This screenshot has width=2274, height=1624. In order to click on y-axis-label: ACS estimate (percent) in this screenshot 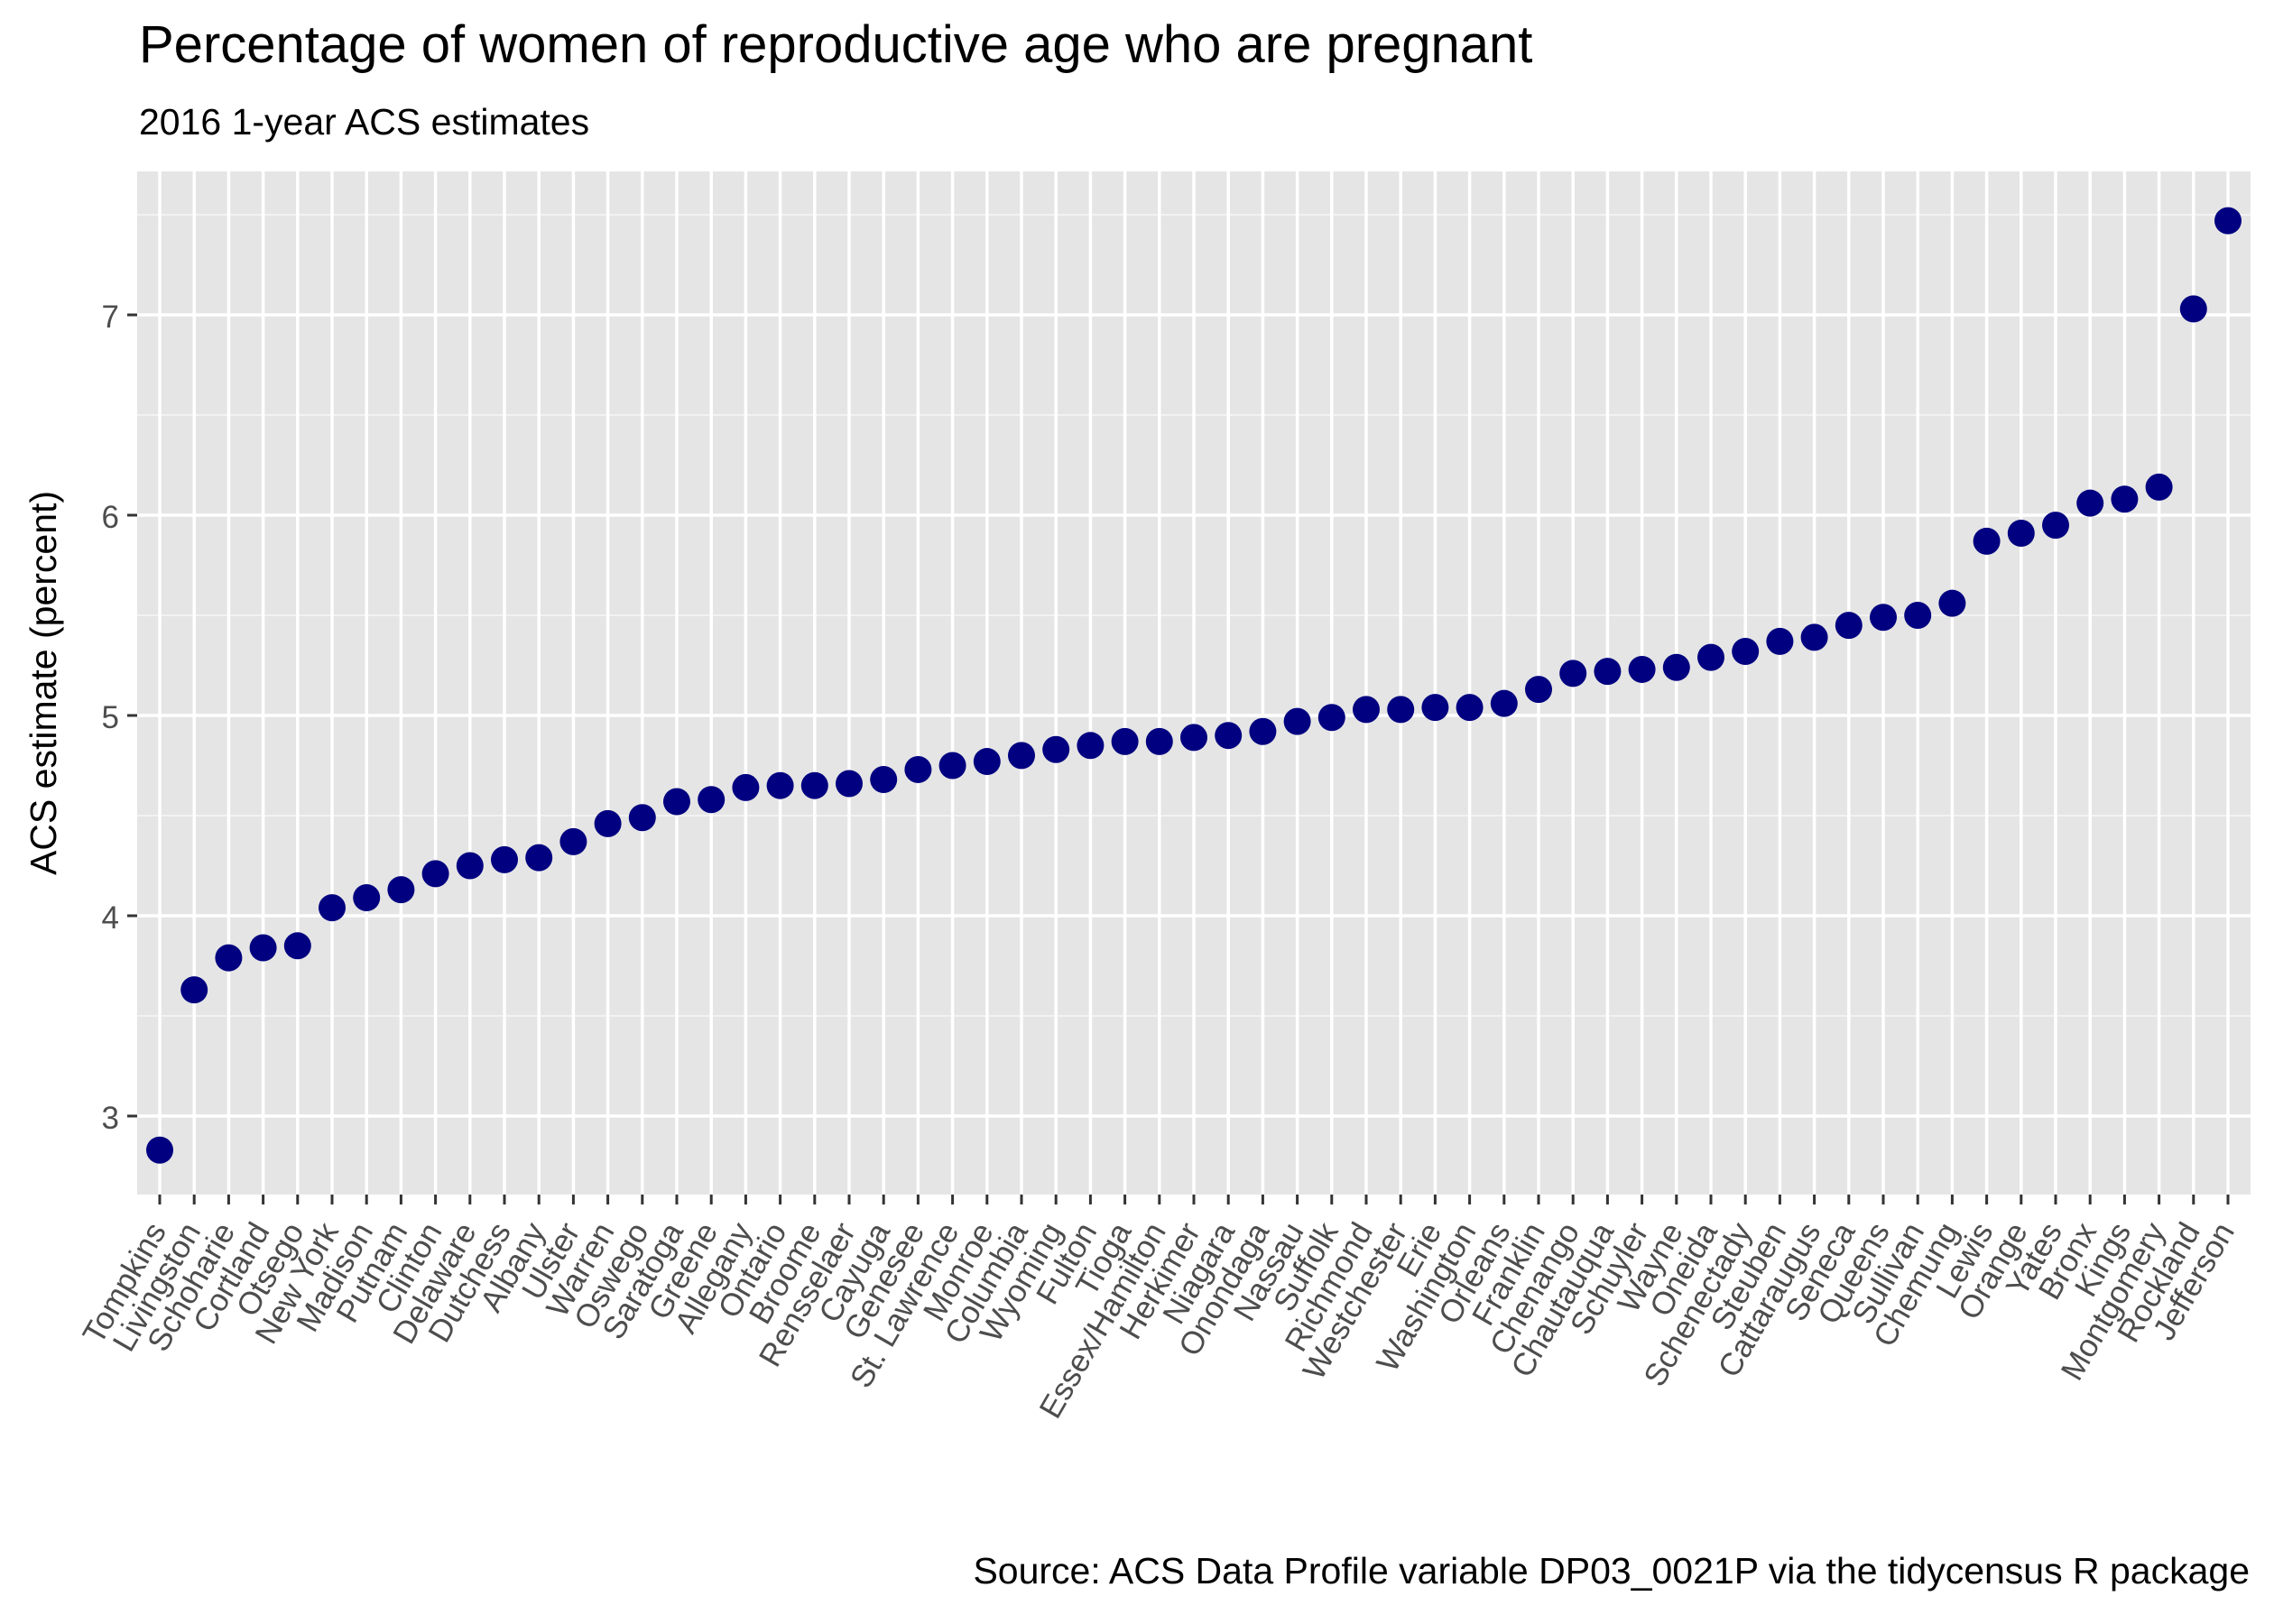, I will do `click(44, 683)`.